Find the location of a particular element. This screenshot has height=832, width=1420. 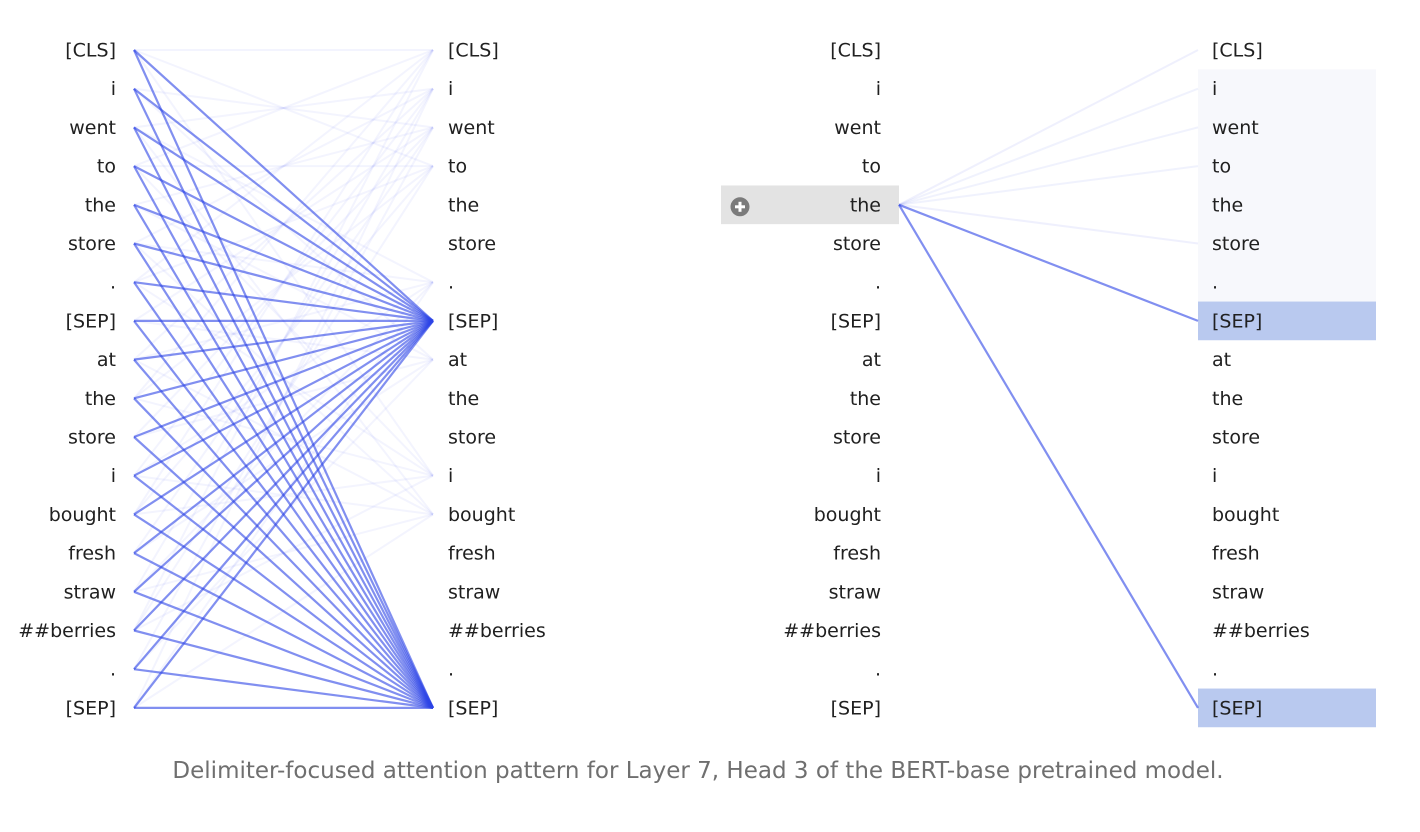

left-source-token-2: went is located at coordinates (92, 128).